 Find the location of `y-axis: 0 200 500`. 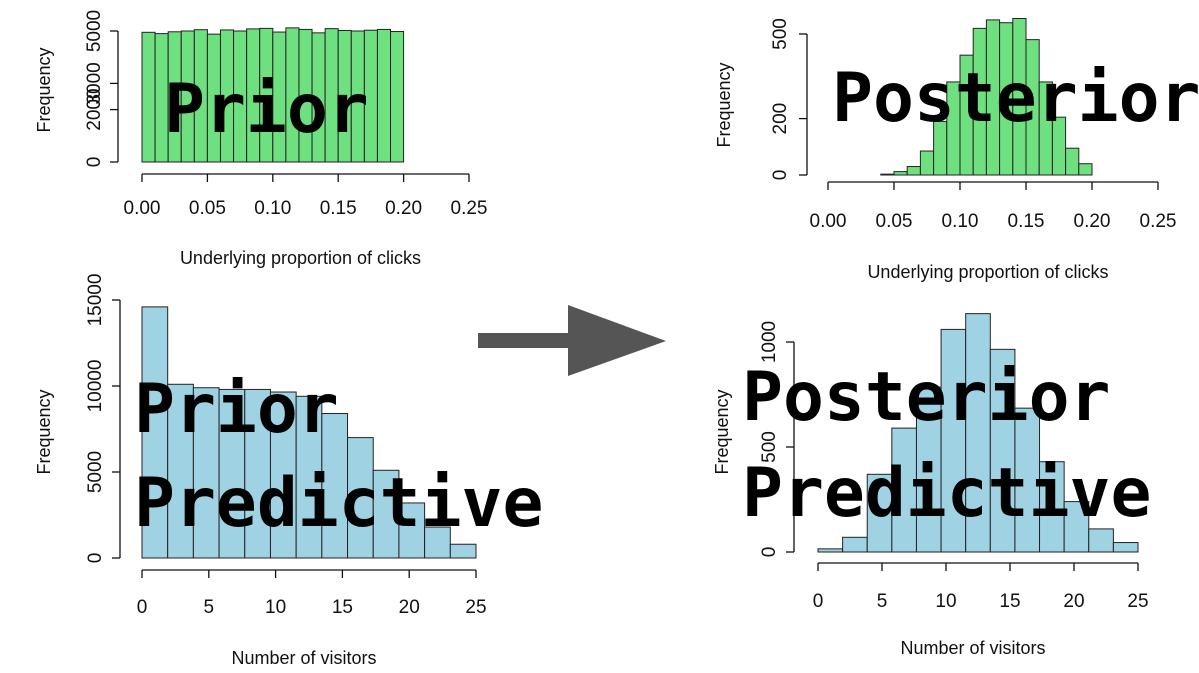

y-axis: 0 200 500 is located at coordinates (789, 99).